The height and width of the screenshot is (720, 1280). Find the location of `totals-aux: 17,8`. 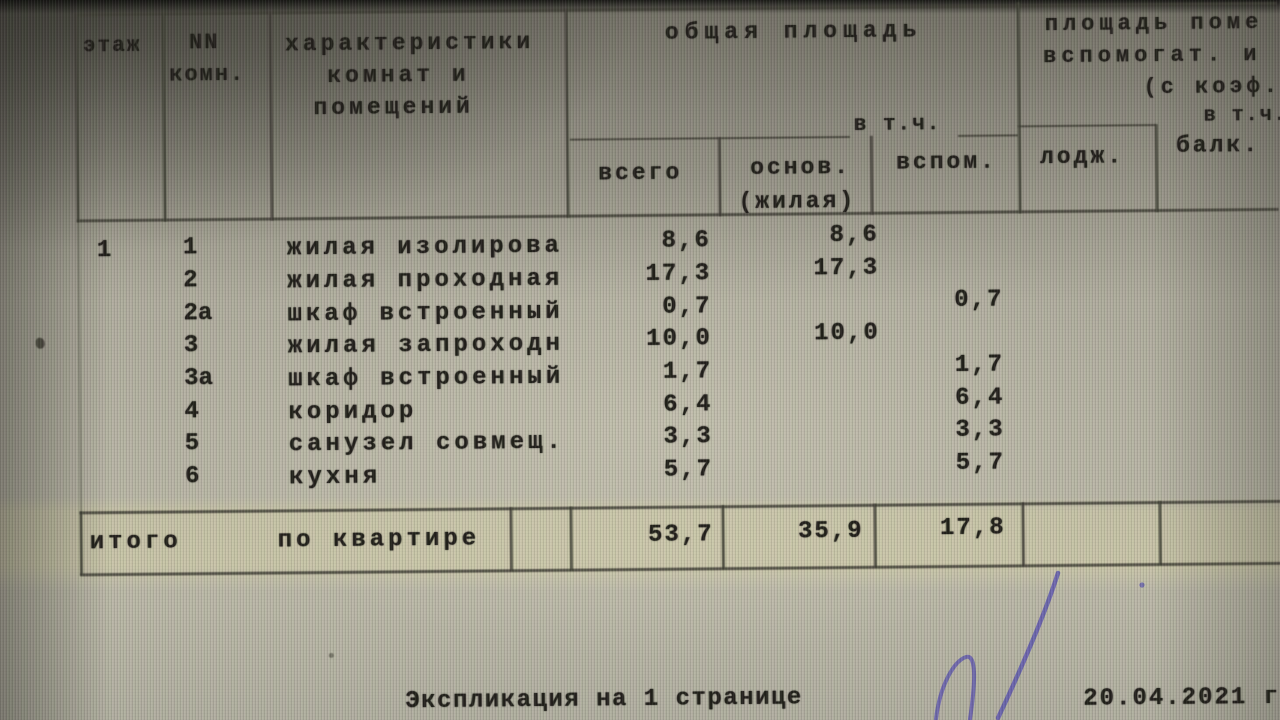

totals-aux: 17,8 is located at coordinates (972, 528).